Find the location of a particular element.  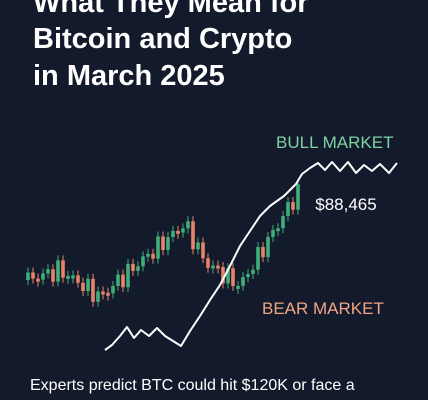

title-line: Bitcoin and Crypto is located at coordinates (162, 39).